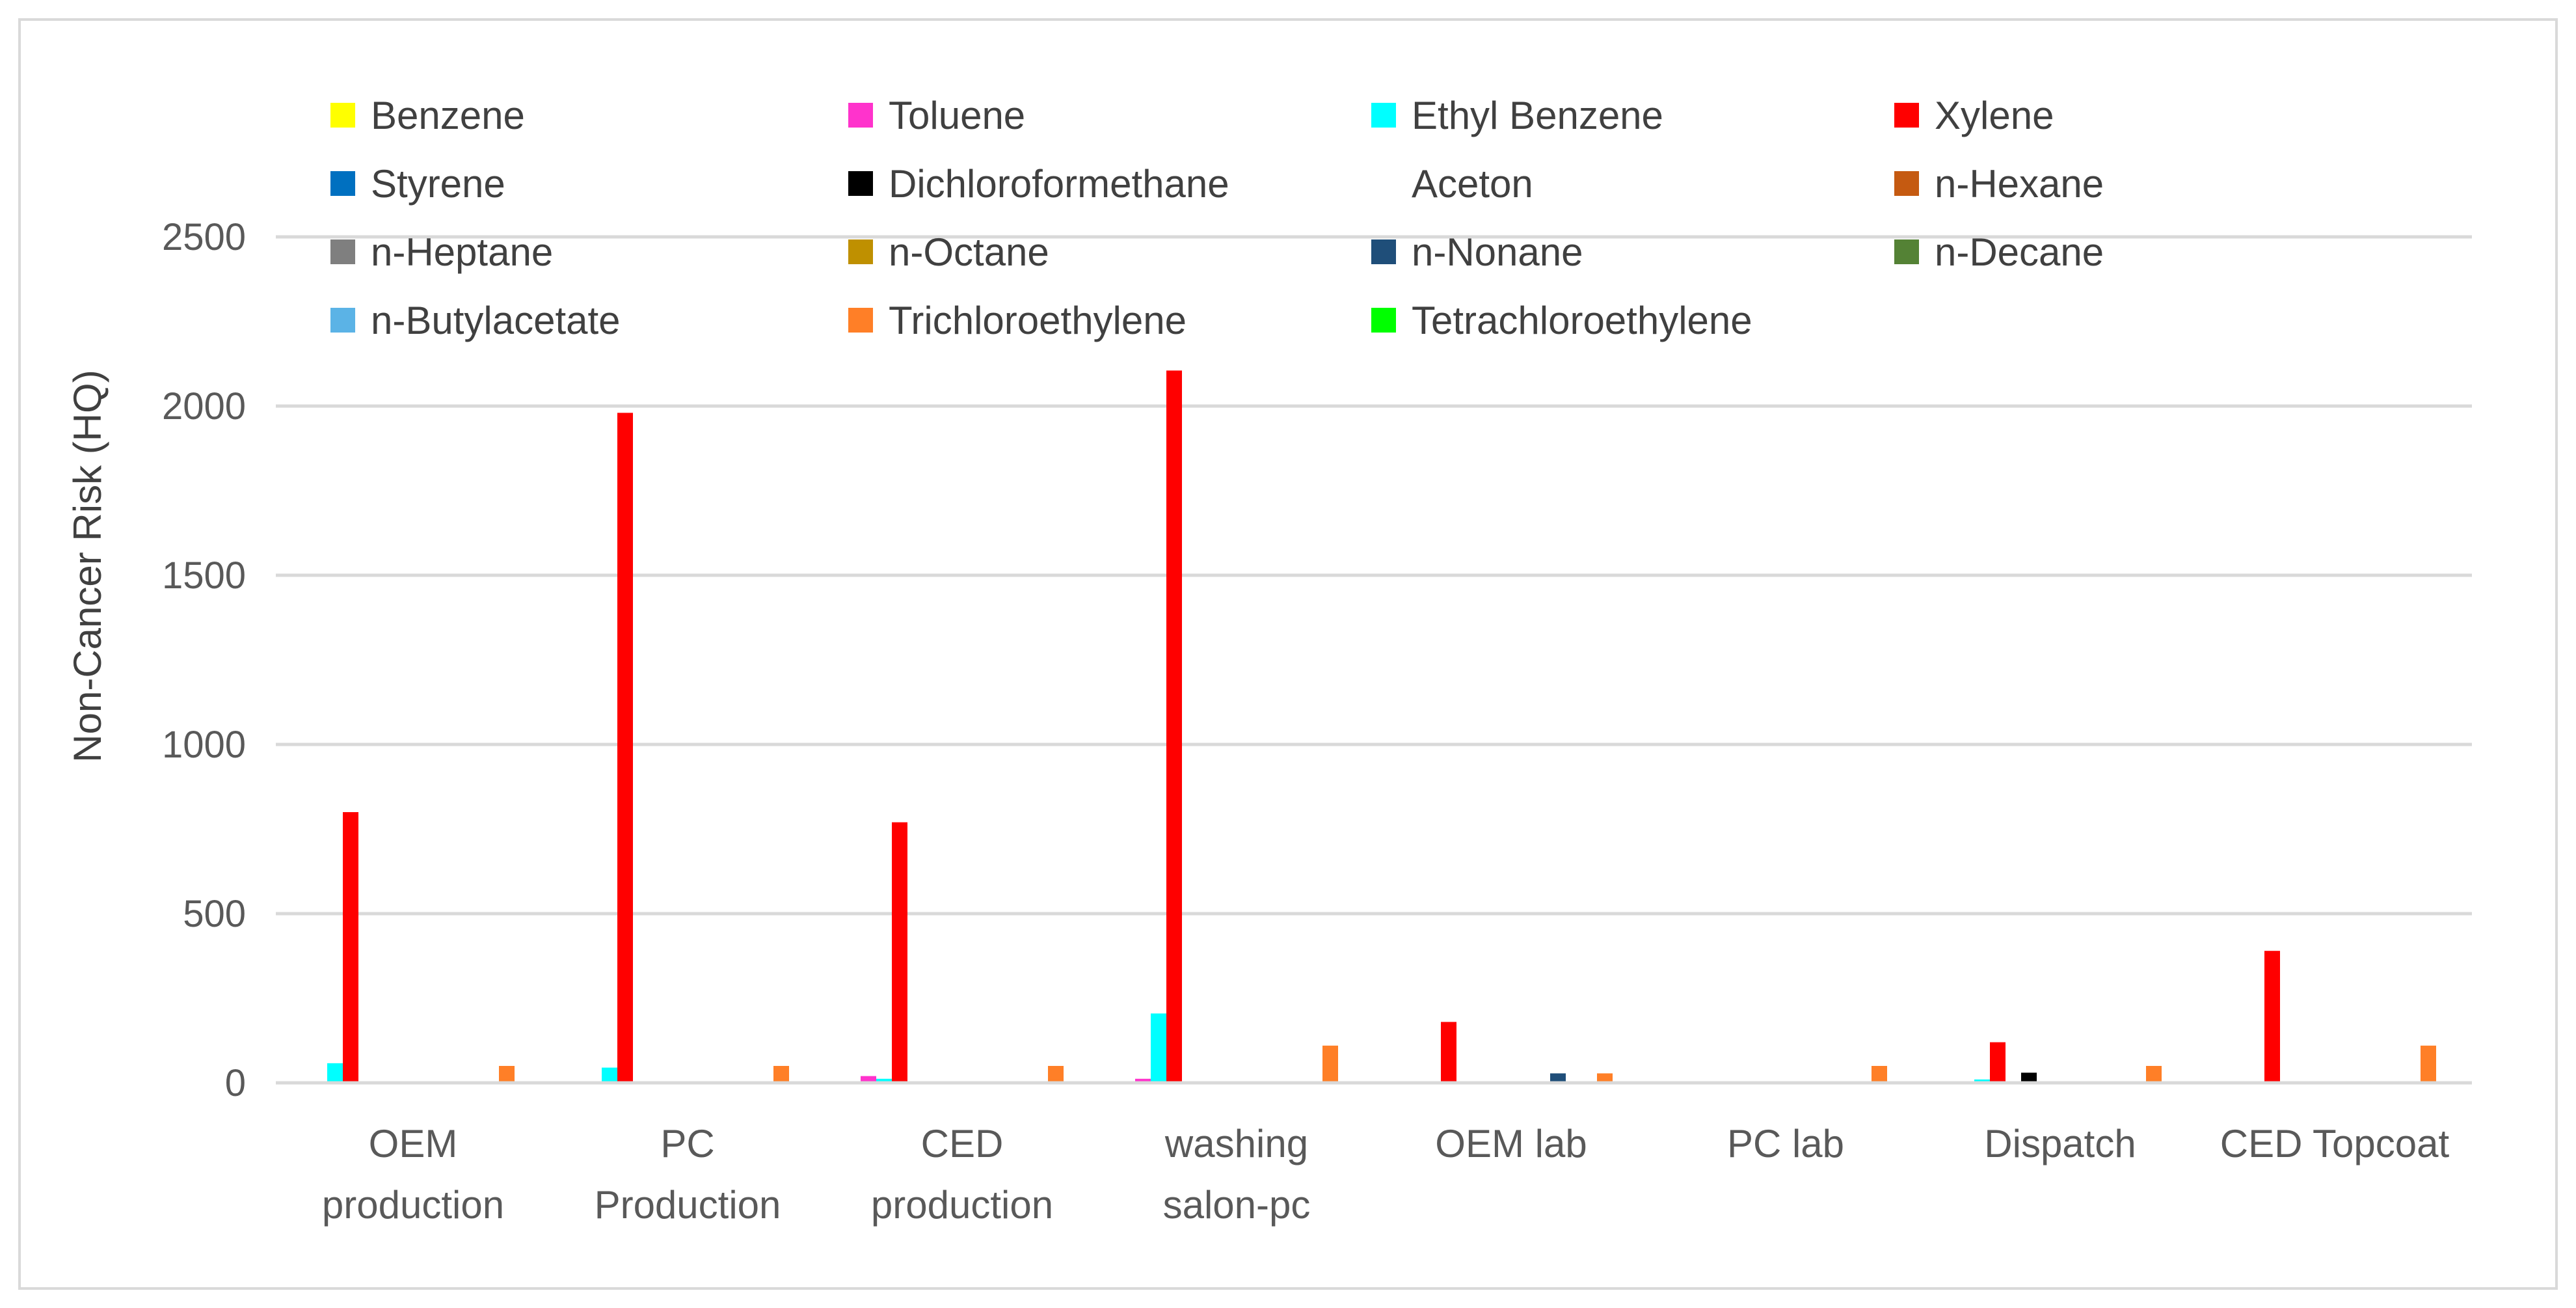 This screenshot has height=1308, width=2576. What do you see at coordinates (1472, 184) in the screenshot?
I see `legend-label: Aceton` at bounding box center [1472, 184].